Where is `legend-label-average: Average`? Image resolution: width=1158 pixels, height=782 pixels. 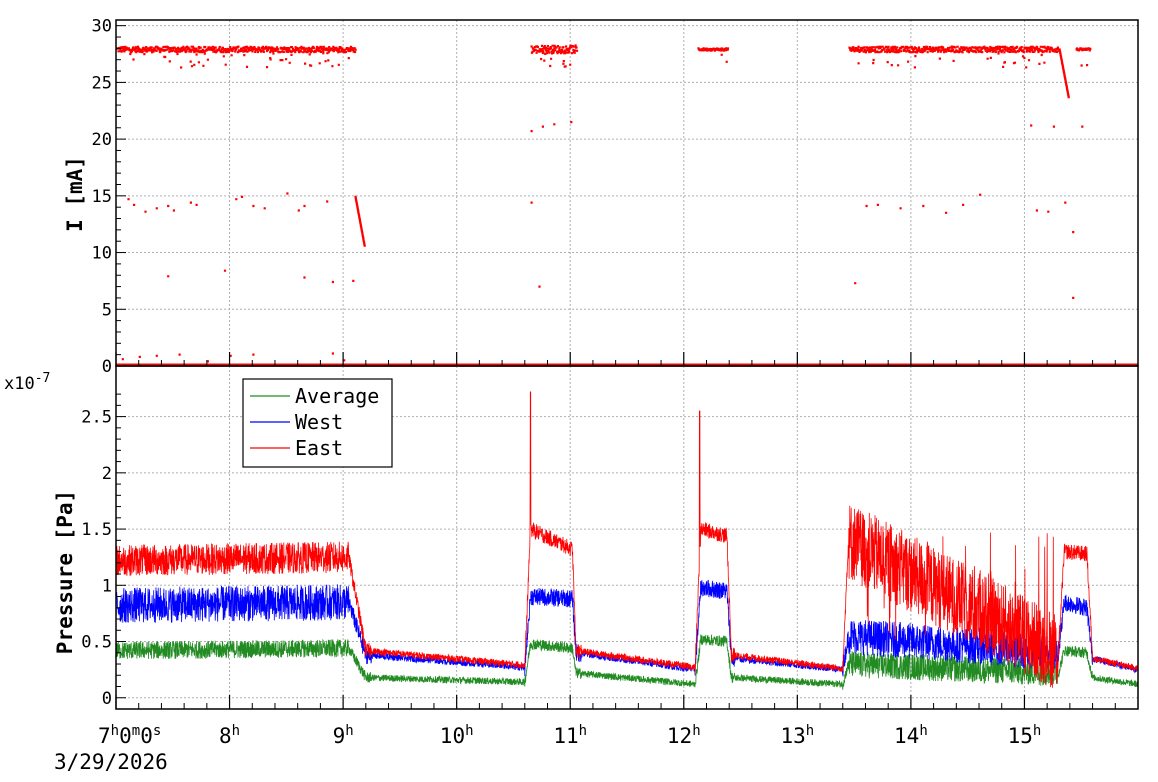 legend-label-average: Average is located at coordinates (337, 396).